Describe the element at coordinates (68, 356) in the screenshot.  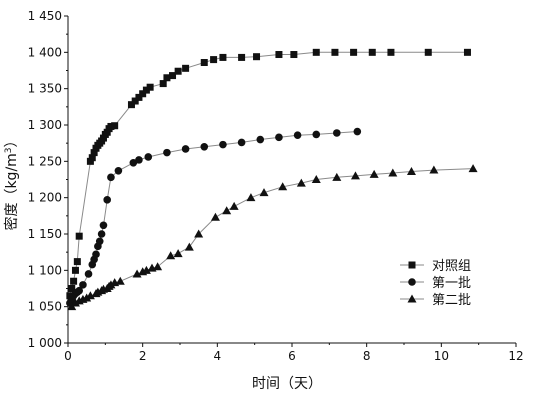
I see `x-tick-label: 0` at that location.